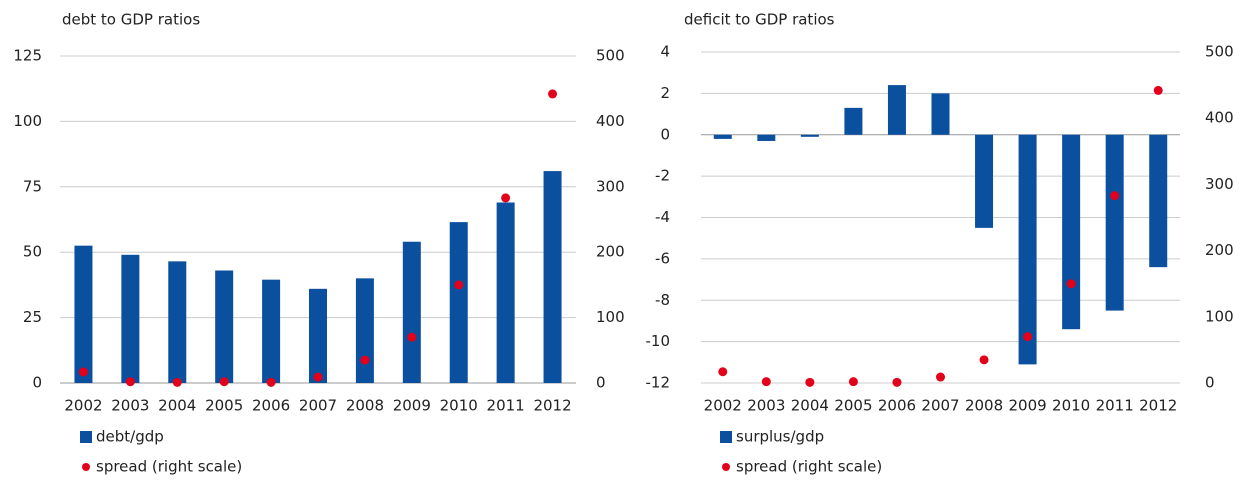 Image resolution: width=1247 pixels, height=483 pixels. Describe the element at coordinates (759, 20) in the screenshot. I see `chart-title: deficit to GDP ratios` at that location.